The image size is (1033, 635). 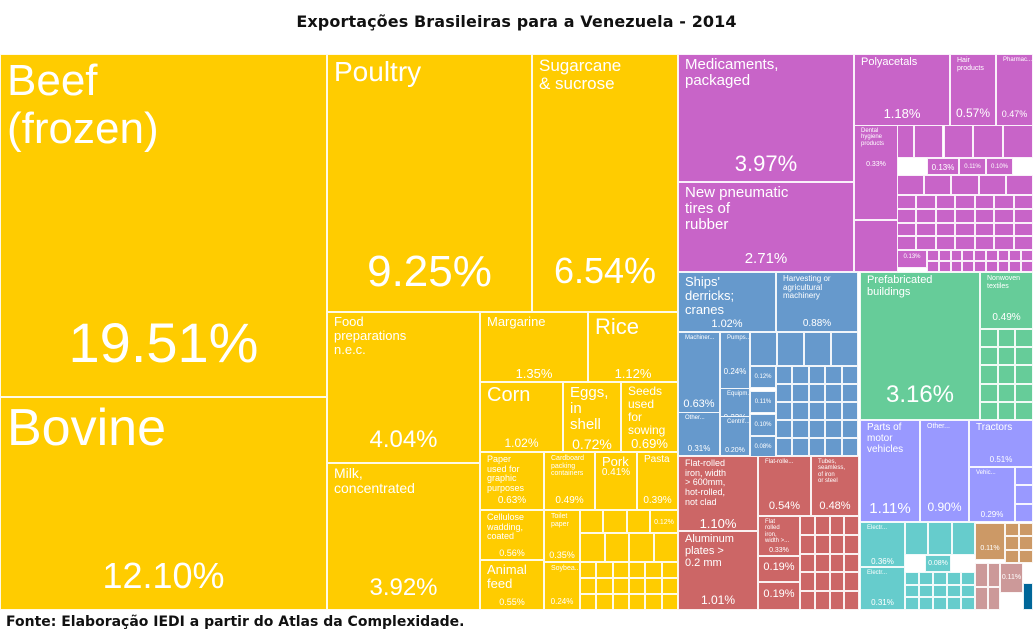 I want to click on tile-label: Medicaments, packaged, so click(x=732, y=73).